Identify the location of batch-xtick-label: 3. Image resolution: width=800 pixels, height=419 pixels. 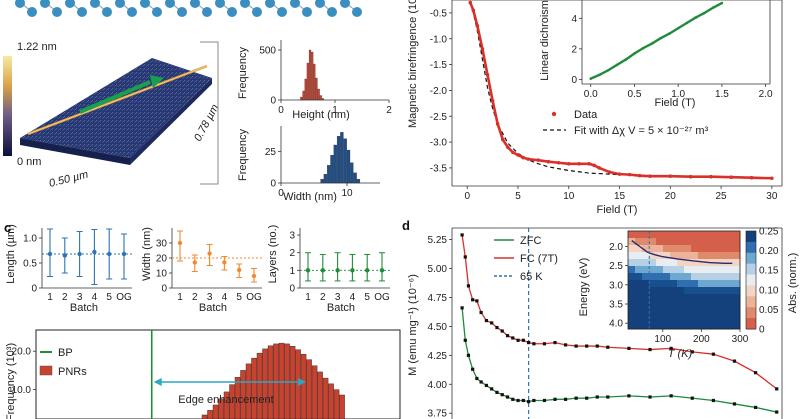
(338, 297).